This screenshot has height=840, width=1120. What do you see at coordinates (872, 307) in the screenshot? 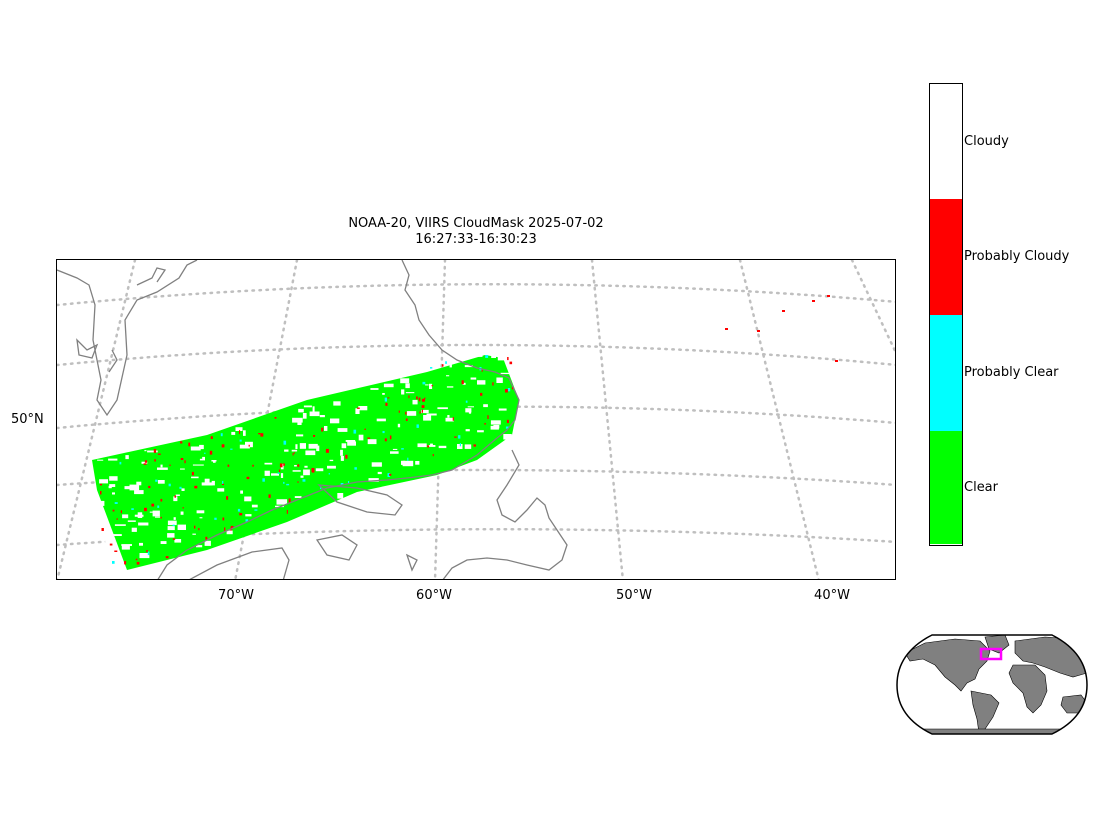
I see `meridian-line` at bounding box center [872, 307].